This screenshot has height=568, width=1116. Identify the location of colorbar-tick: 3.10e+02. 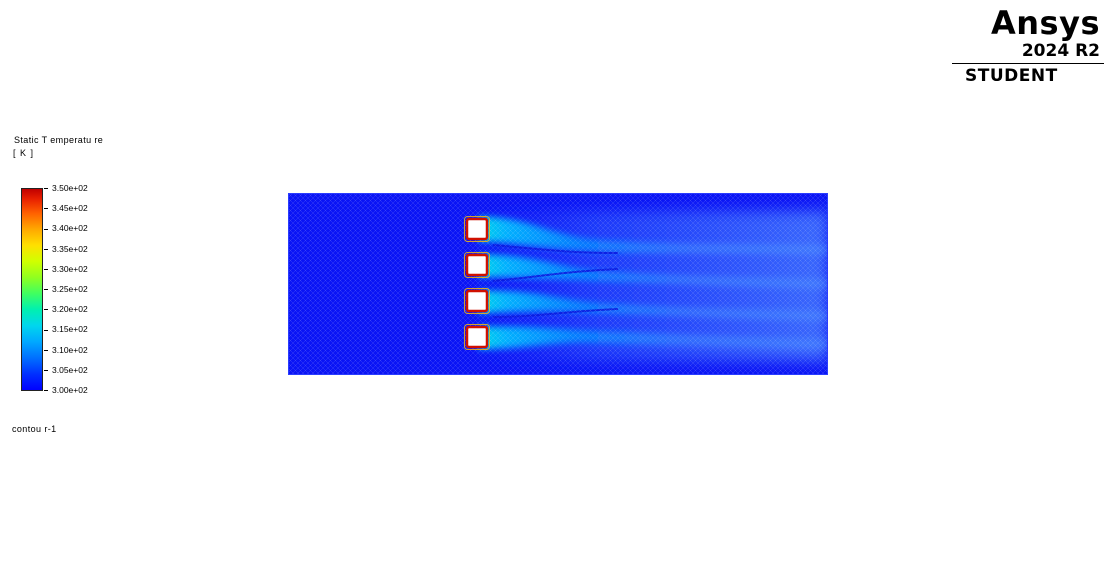
(66, 350).